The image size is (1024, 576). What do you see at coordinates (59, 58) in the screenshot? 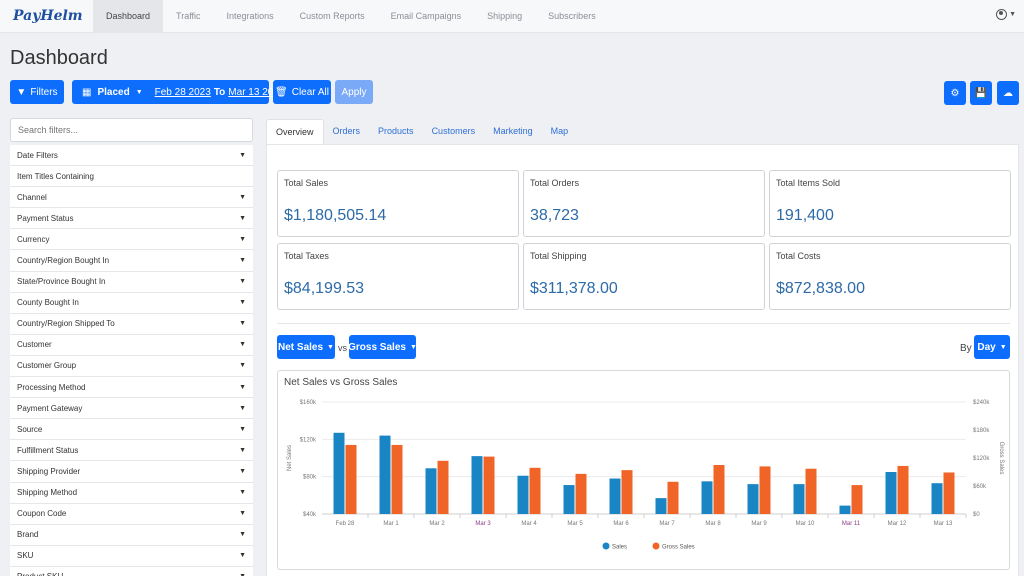
I see `page-title: Dashboard` at bounding box center [59, 58].